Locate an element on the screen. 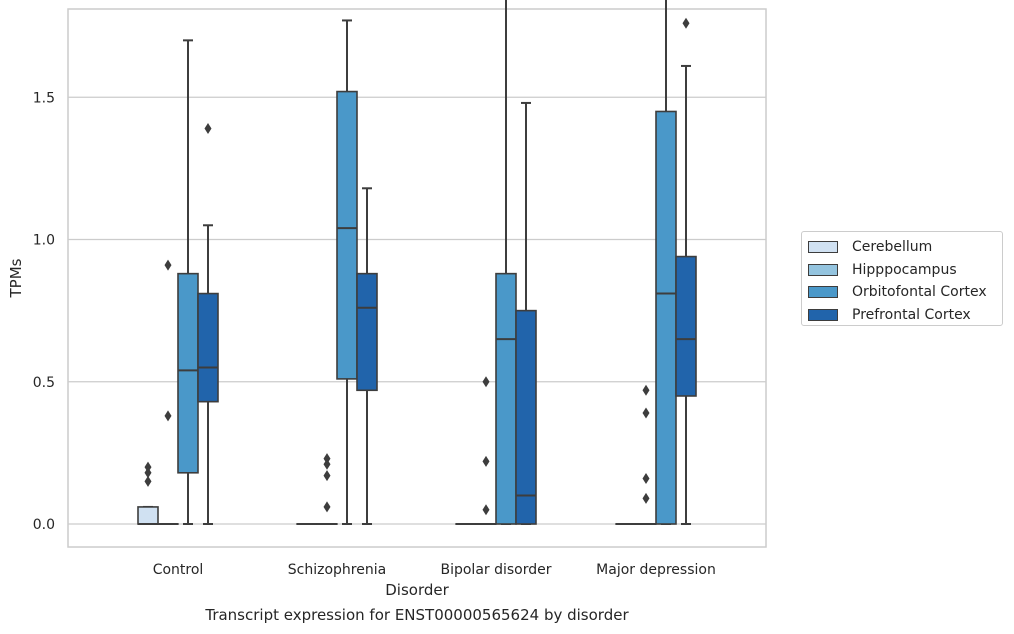 This screenshot has height=634, width=1014. y-tick-label: 1.5 is located at coordinates (44, 98).